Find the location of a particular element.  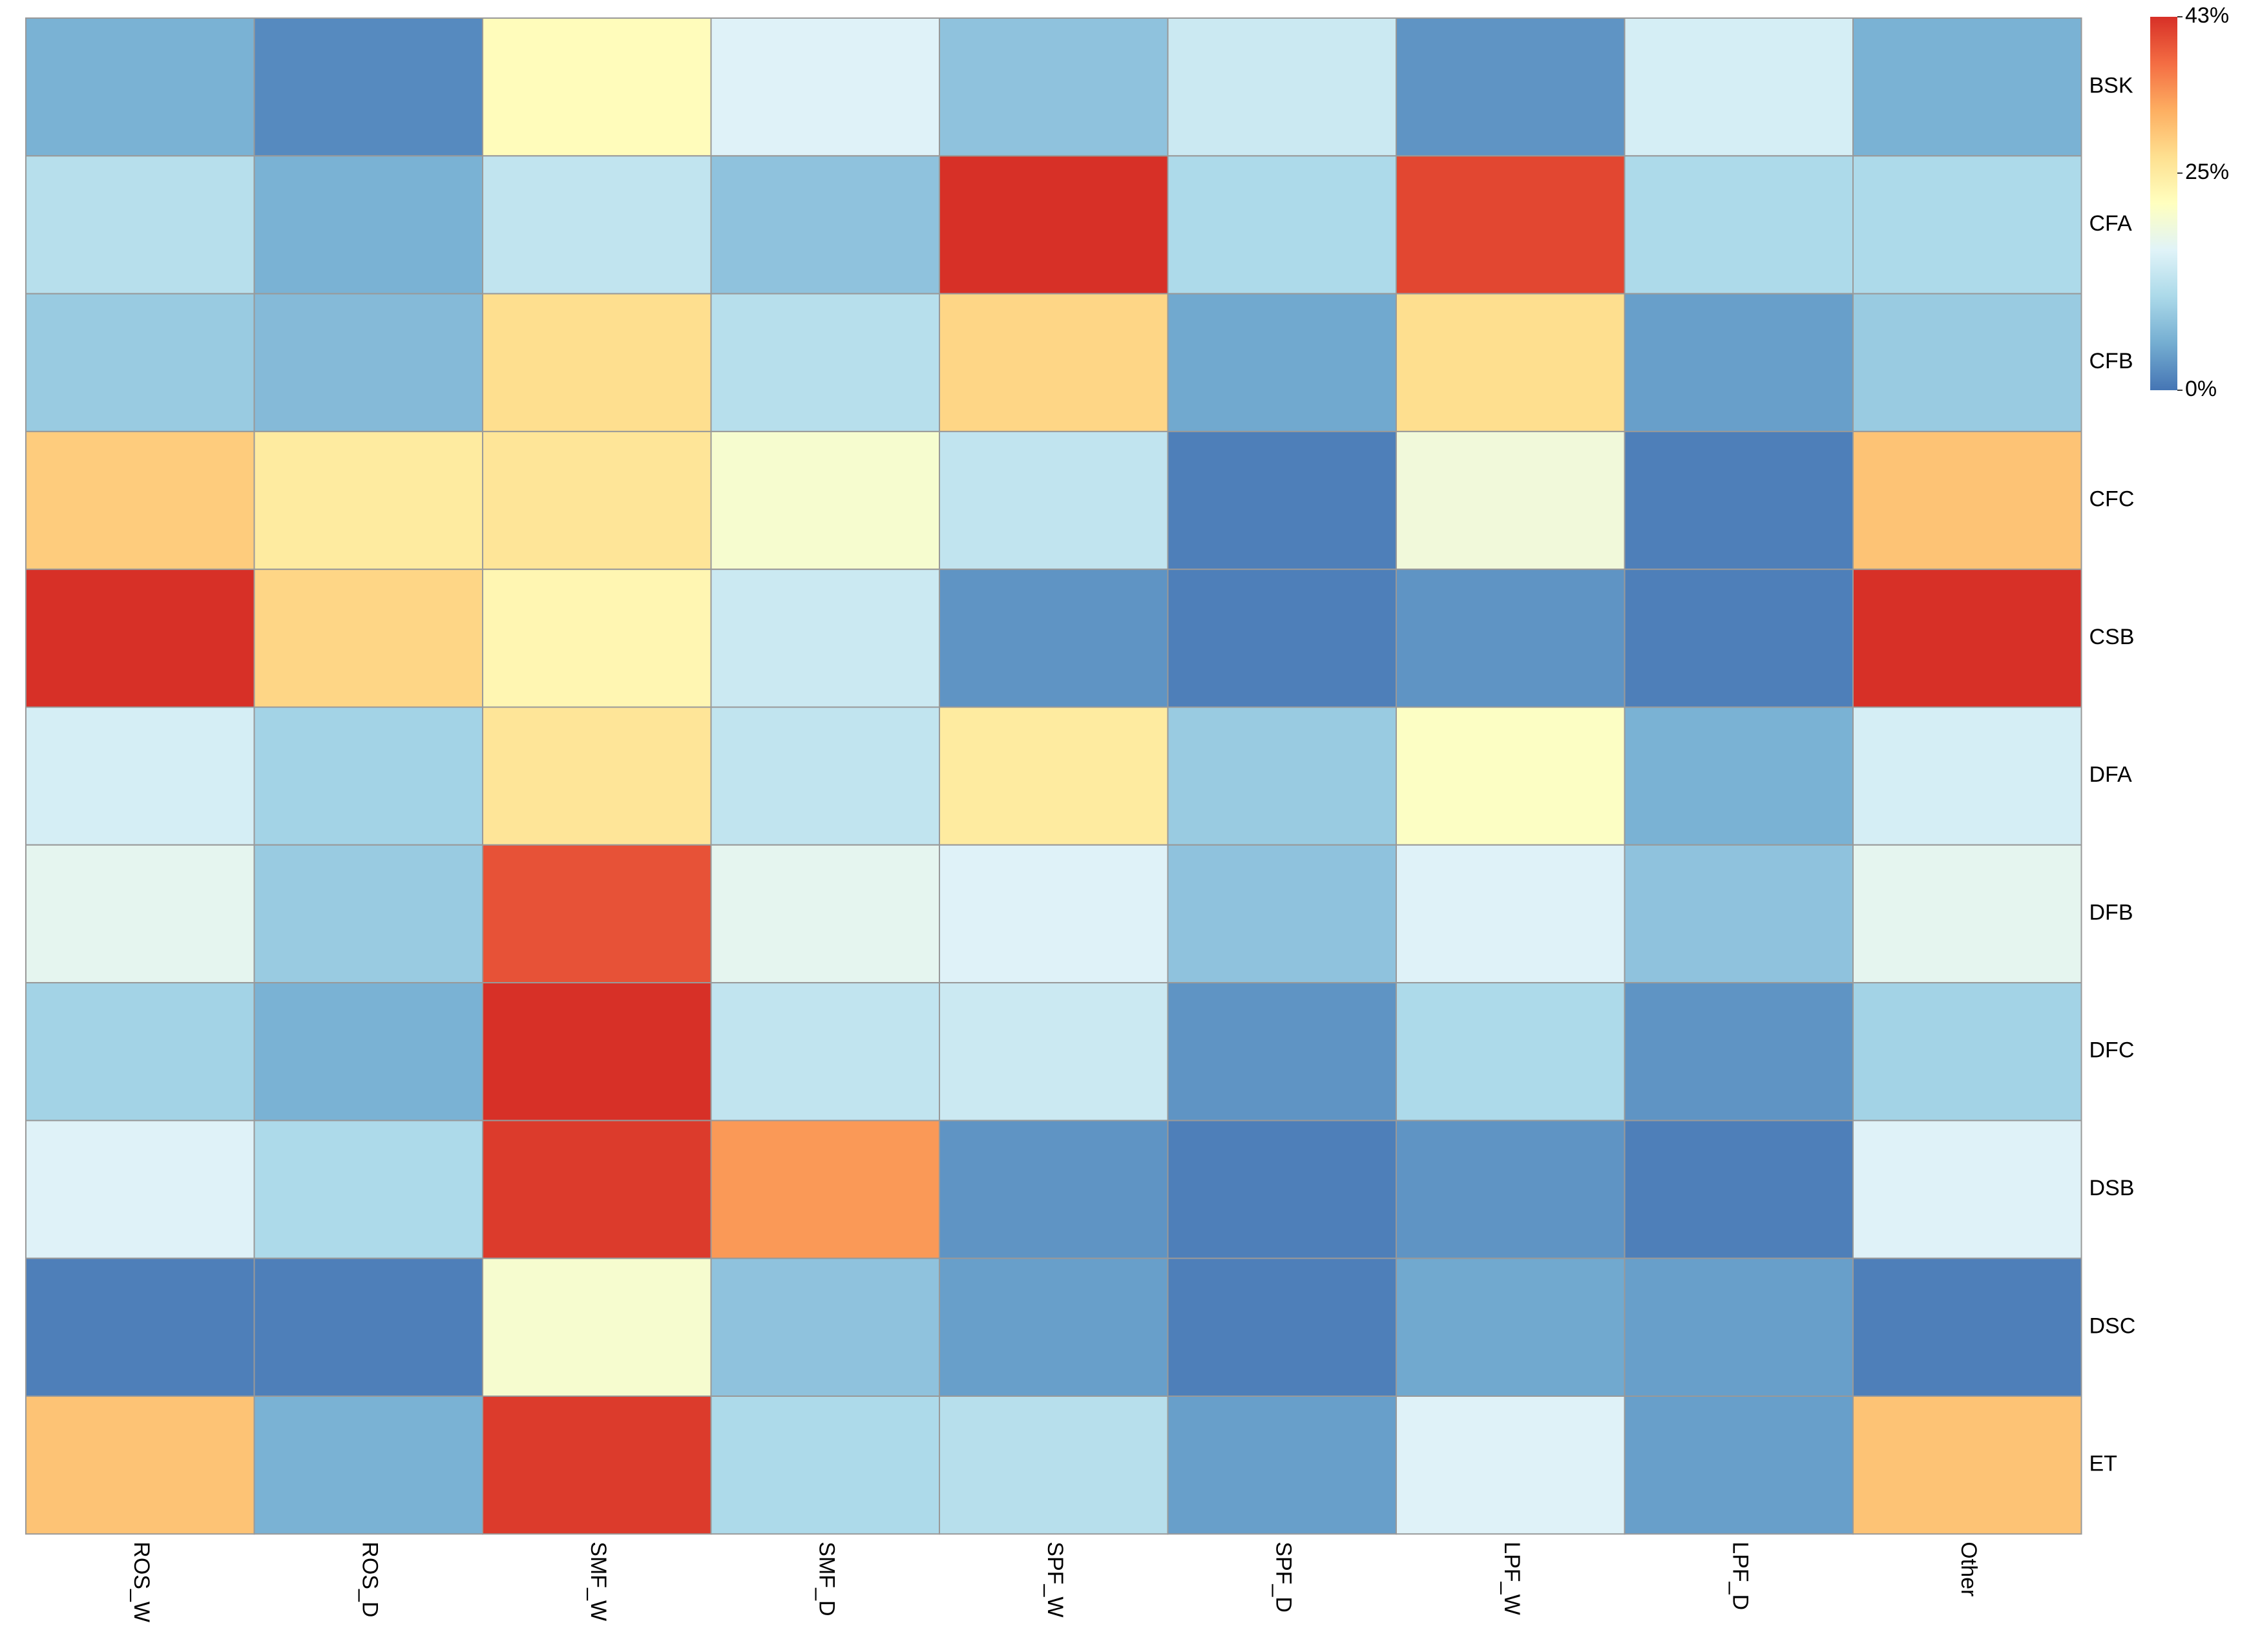

heatmap-cell-BSK-LPF_W is located at coordinates (1511, 87).